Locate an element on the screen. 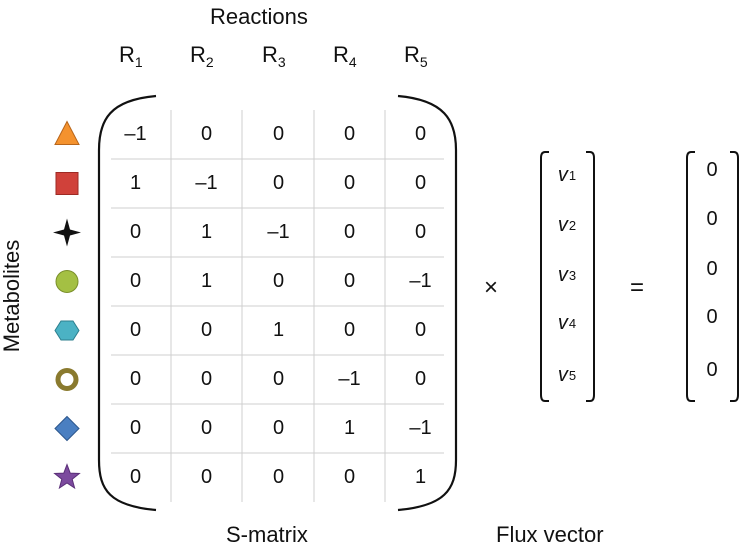 The height and width of the screenshot is (554, 741). reaction-header-1: R1 is located at coordinates (131, 56).